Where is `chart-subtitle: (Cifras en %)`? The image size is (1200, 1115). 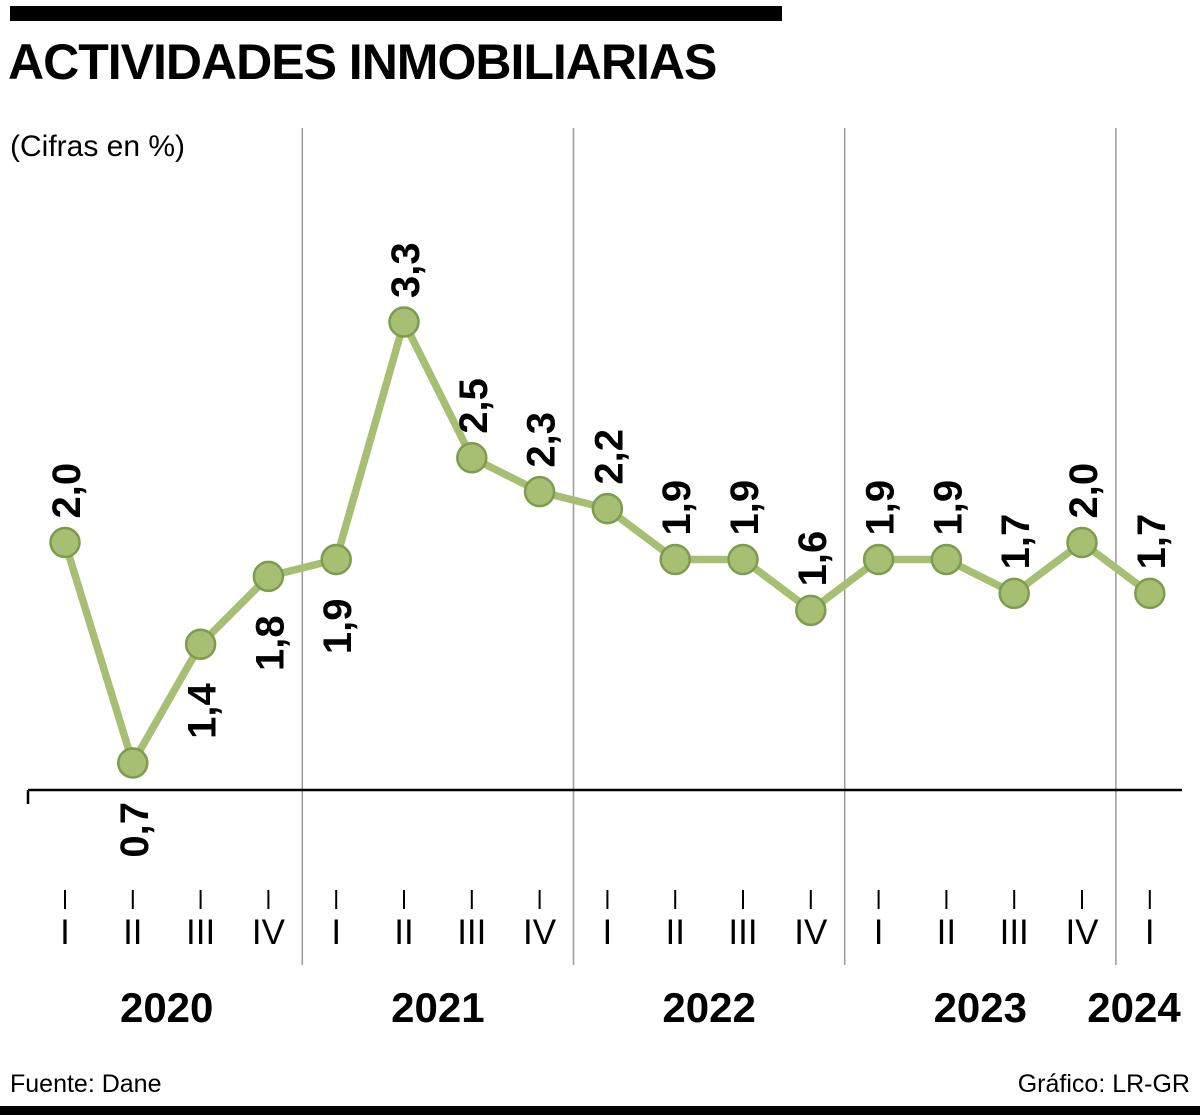 chart-subtitle: (Cifras en %) is located at coordinates (98, 146).